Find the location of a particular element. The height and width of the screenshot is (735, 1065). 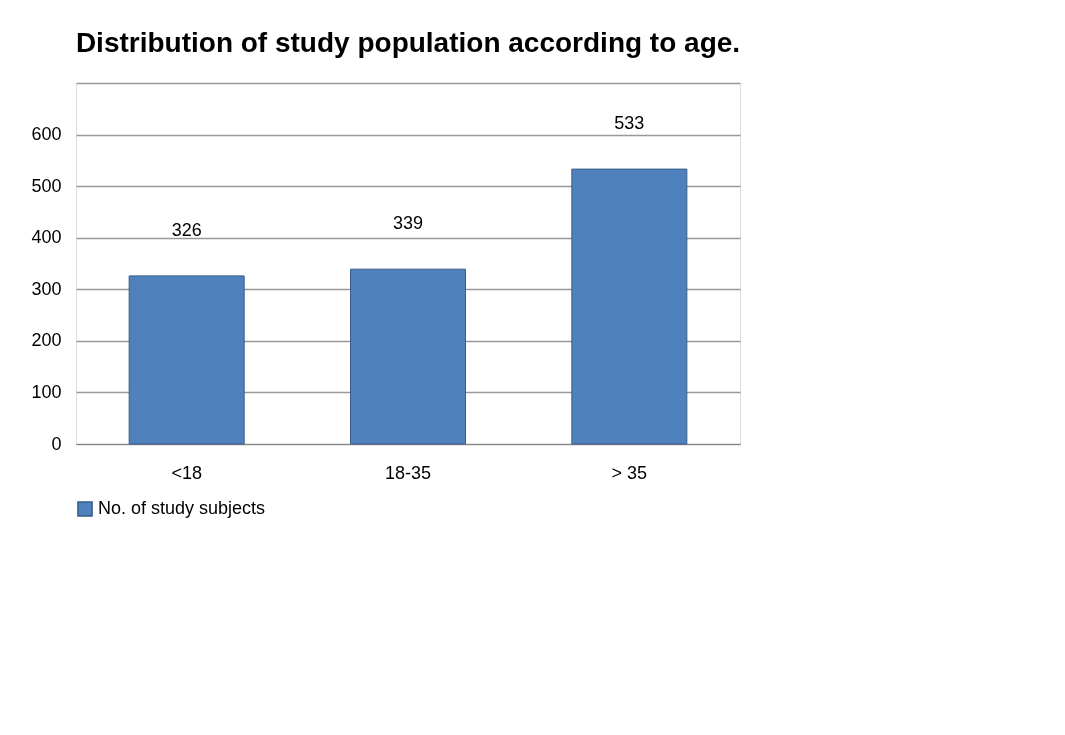

y-tick-label: 300 is located at coordinates (46, 288).